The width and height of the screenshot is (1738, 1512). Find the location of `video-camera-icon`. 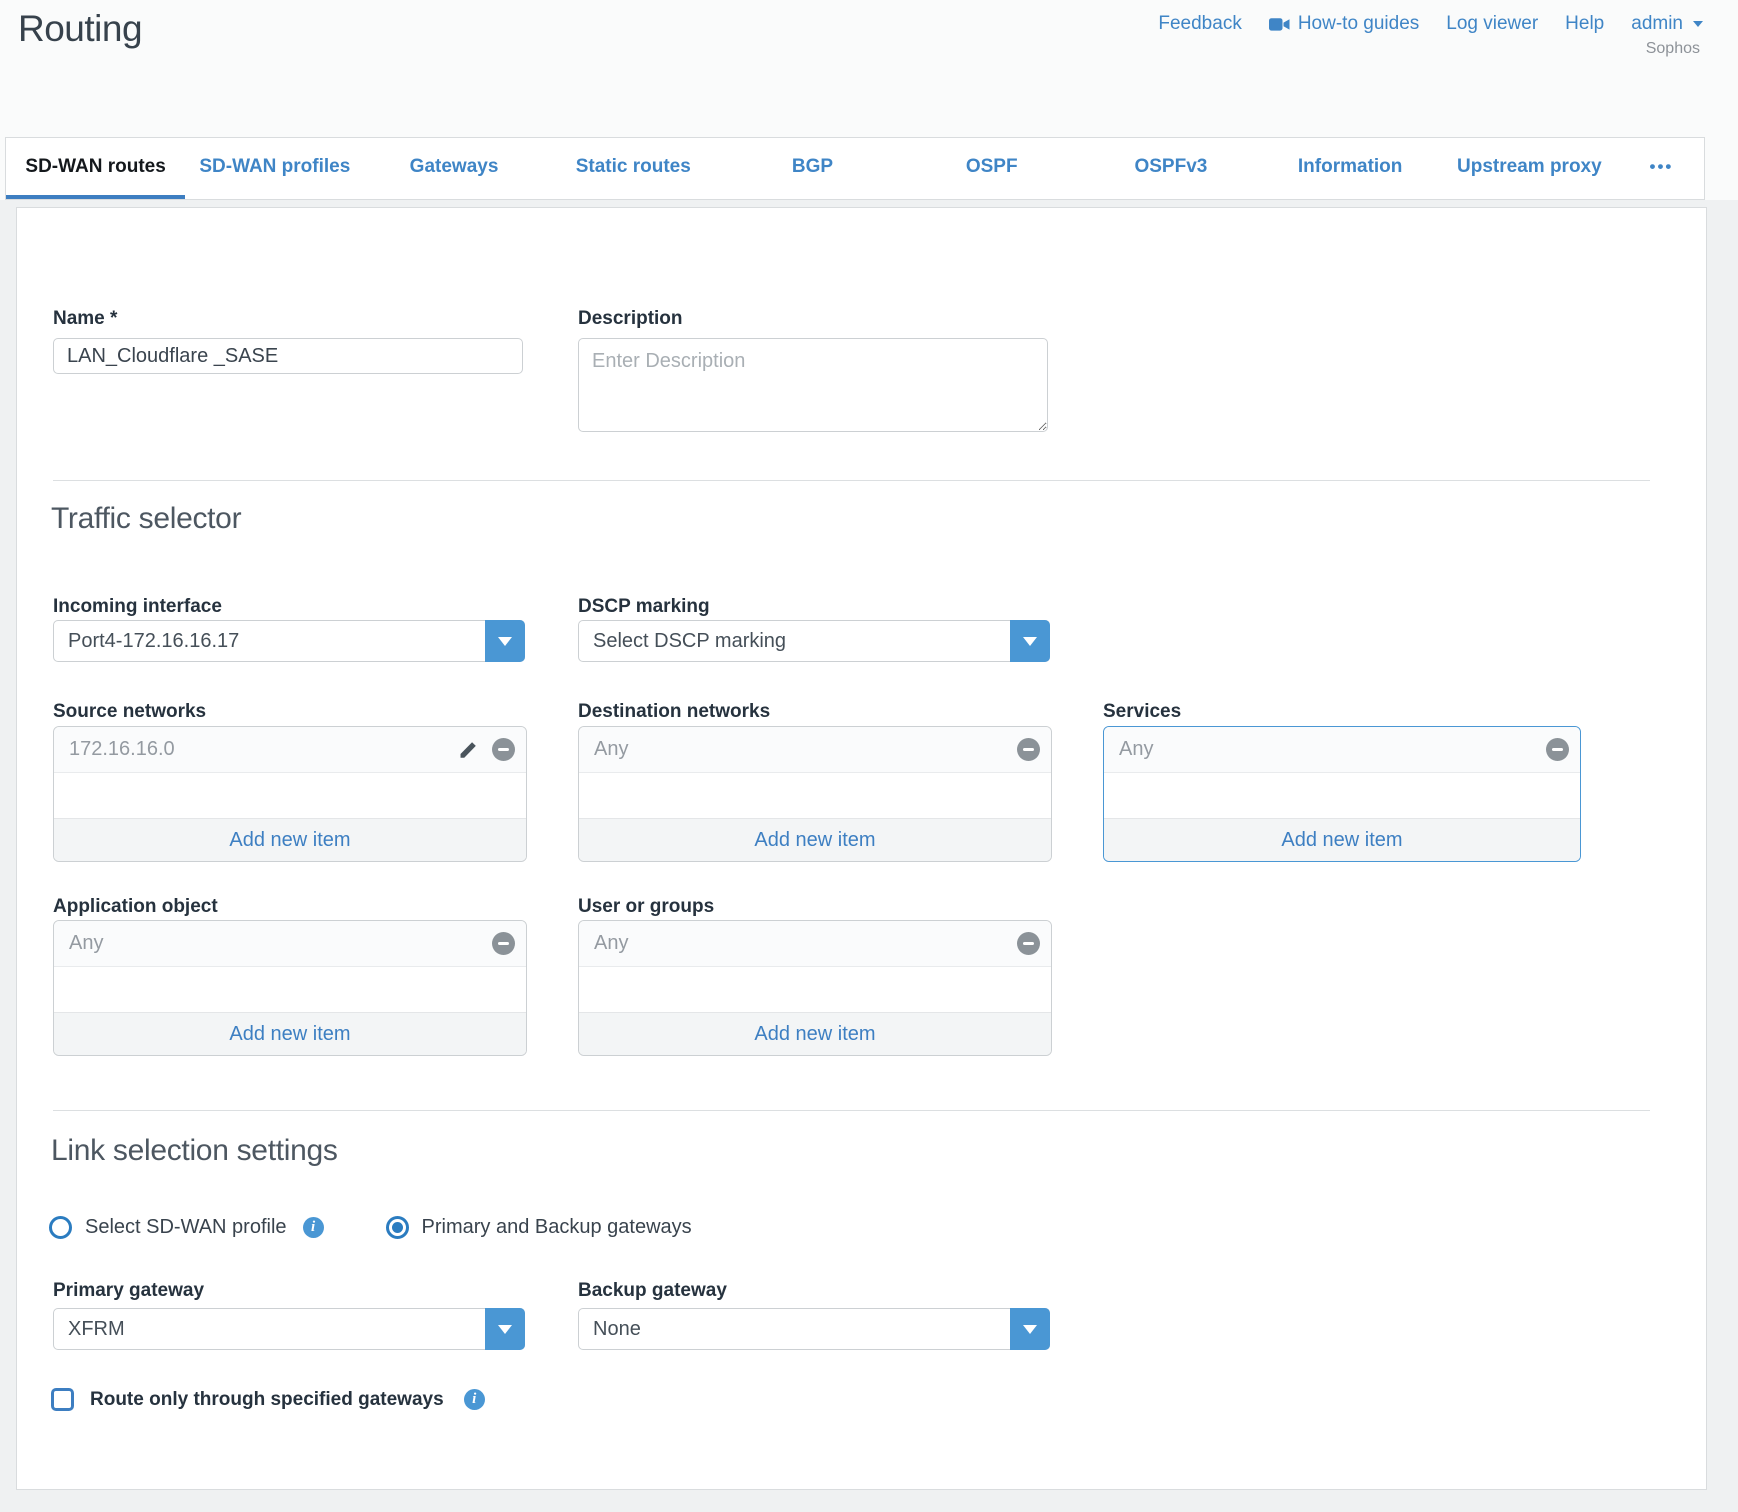

video-camera-icon is located at coordinates (1279, 24).